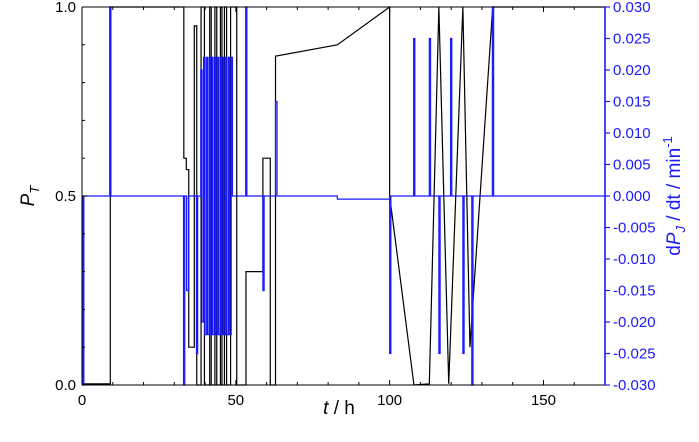 The height and width of the screenshot is (442, 699). What do you see at coordinates (634, 322) in the screenshot?
I see `y-right-tick-label: -0.020` at bounding box center [634, 322].